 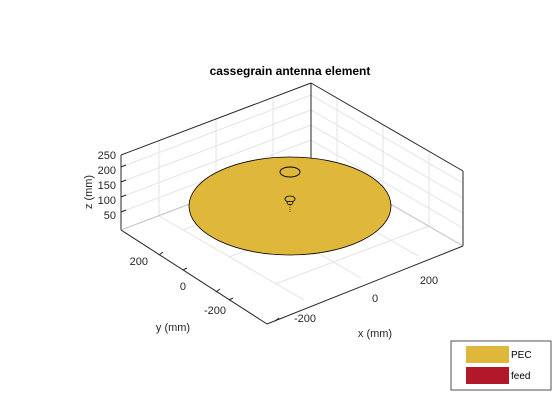 I want to click on legend-label-pec: PEC, so click(x=521, y=355).